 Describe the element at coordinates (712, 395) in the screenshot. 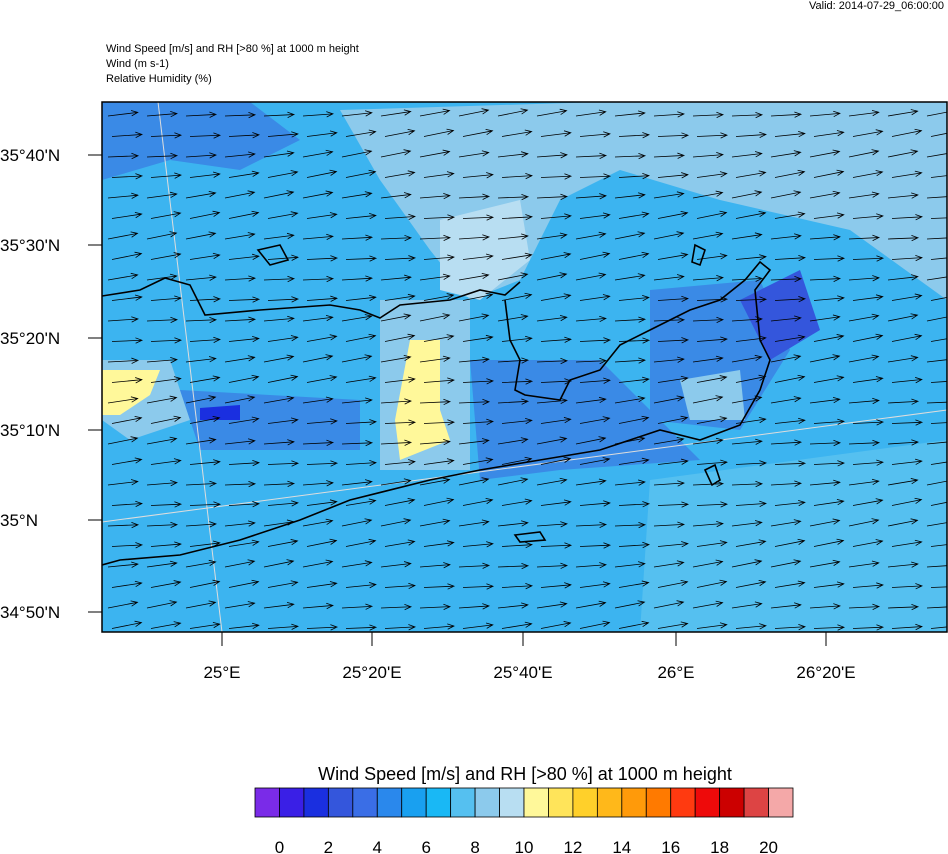

I see `field-region` at that location.